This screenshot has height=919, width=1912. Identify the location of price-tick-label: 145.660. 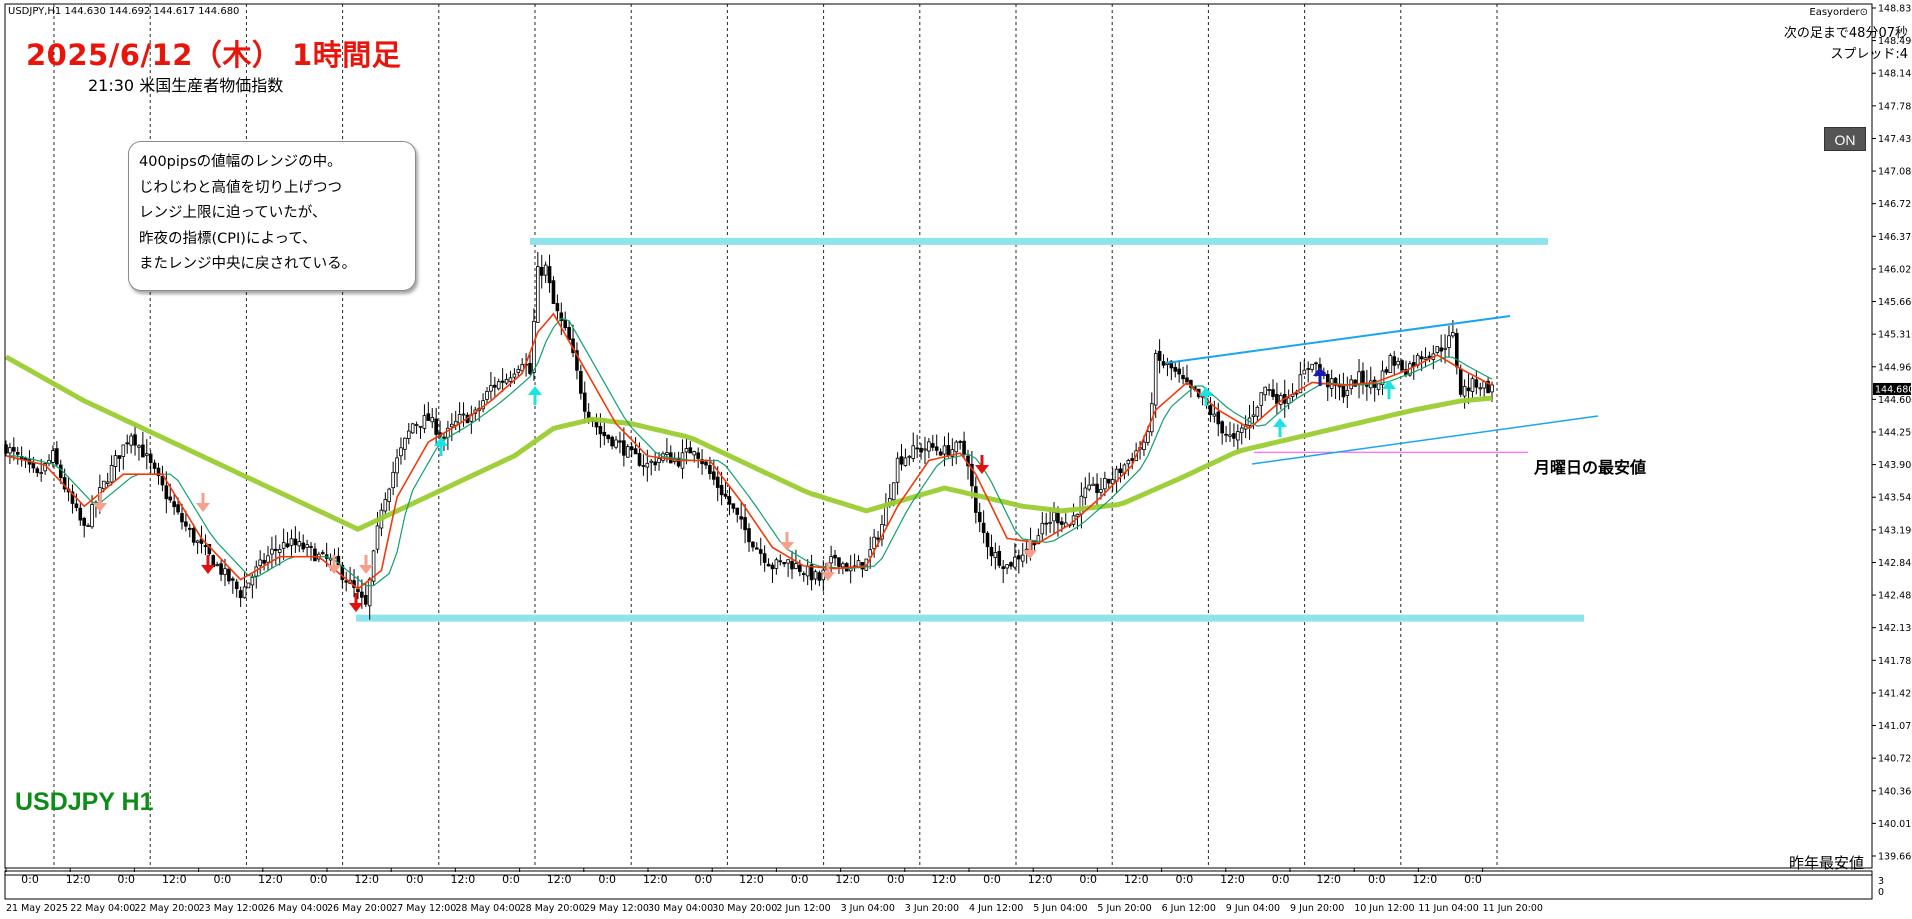
(1895, 302).